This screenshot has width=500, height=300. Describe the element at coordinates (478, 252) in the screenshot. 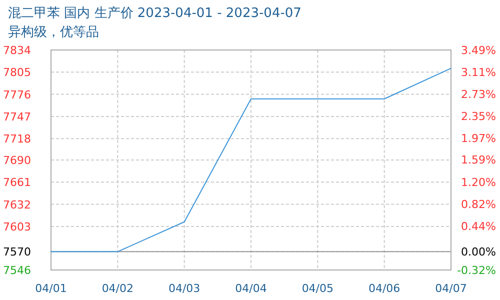

I see `y2-tick-label: 0.00%` at that location.